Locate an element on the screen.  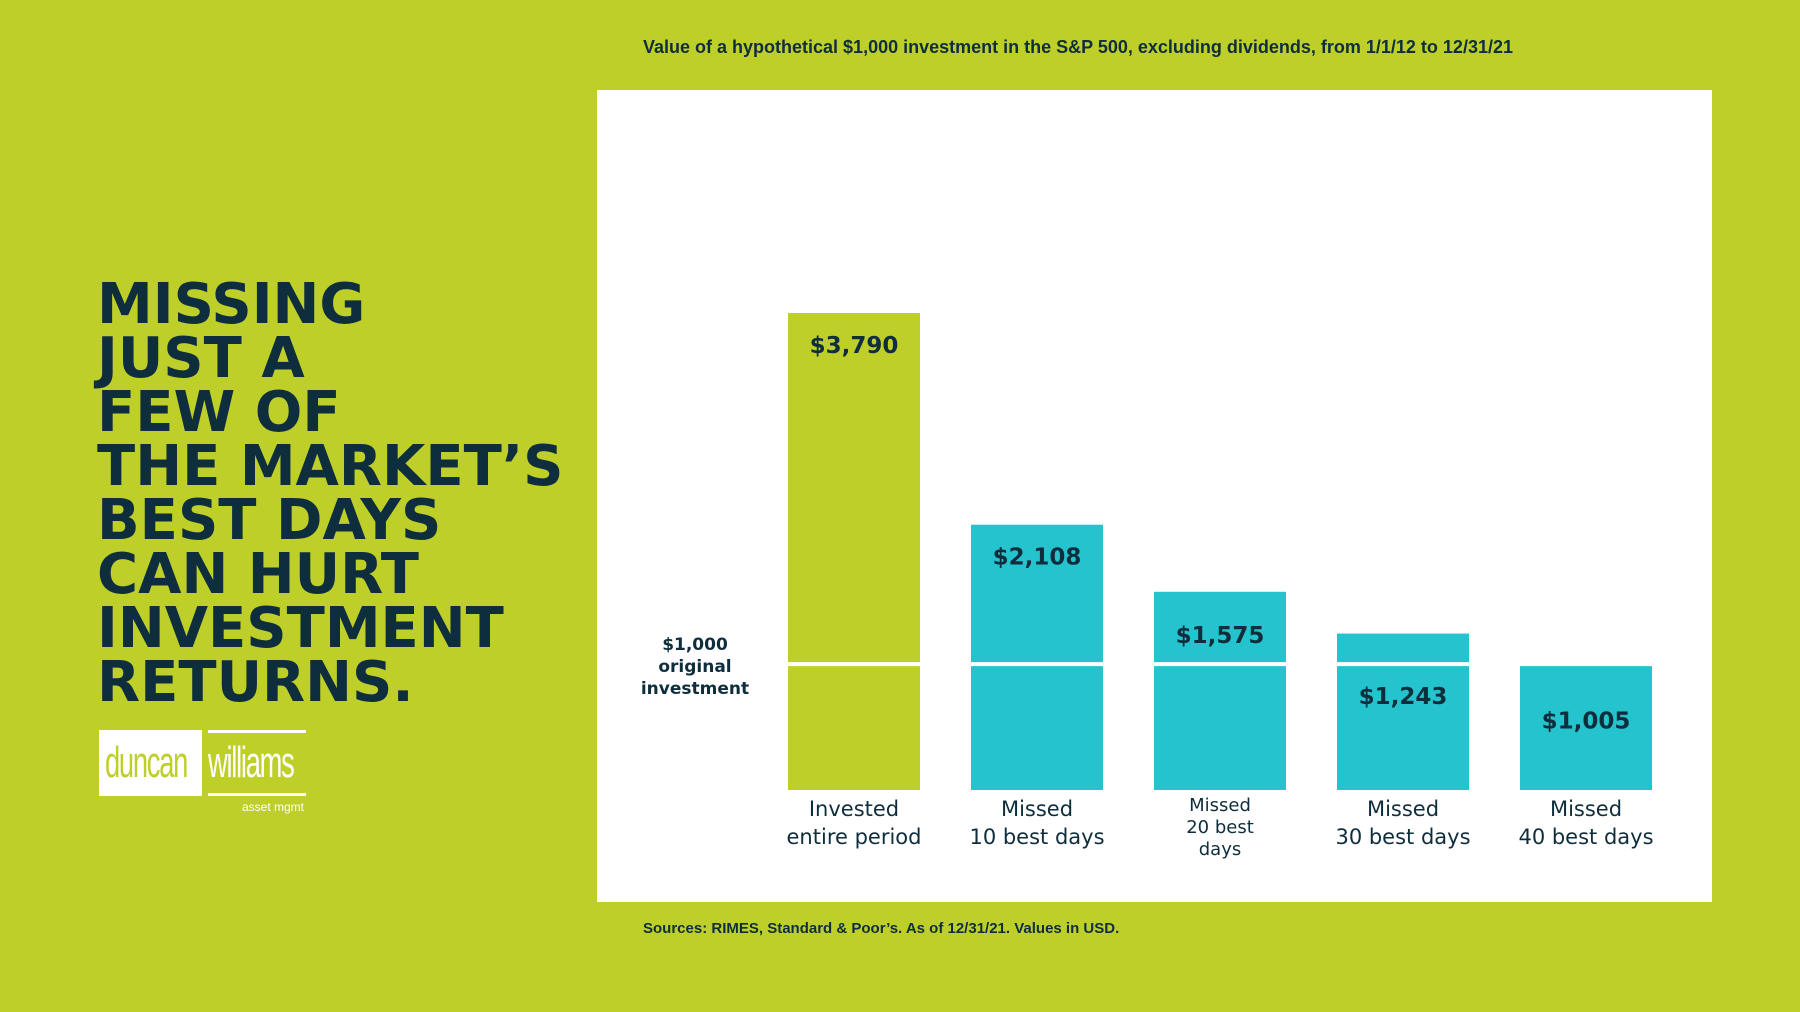
logo-right-block: williams is located at coordinates (257, 763).